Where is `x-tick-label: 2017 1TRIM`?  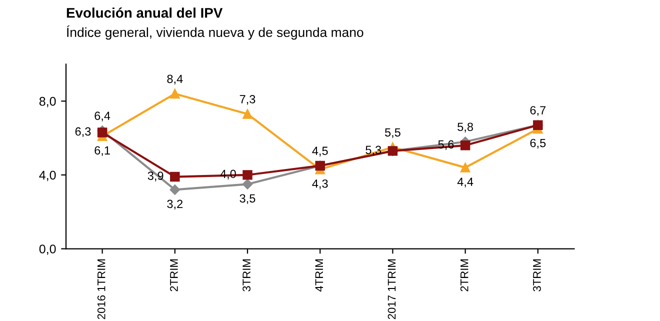
x-tick-label: 2017 1TRIM is located at coordinates (392, 289).